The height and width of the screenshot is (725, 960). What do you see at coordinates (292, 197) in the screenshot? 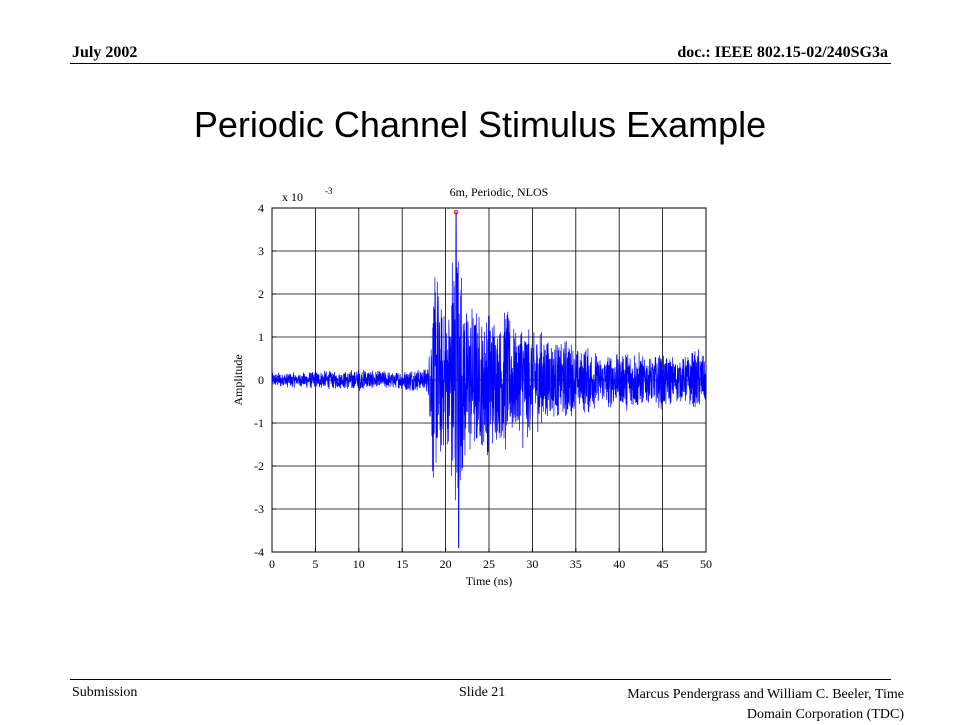
I see `y-multiplier-label: x 10` at bounding box center [292, 197].